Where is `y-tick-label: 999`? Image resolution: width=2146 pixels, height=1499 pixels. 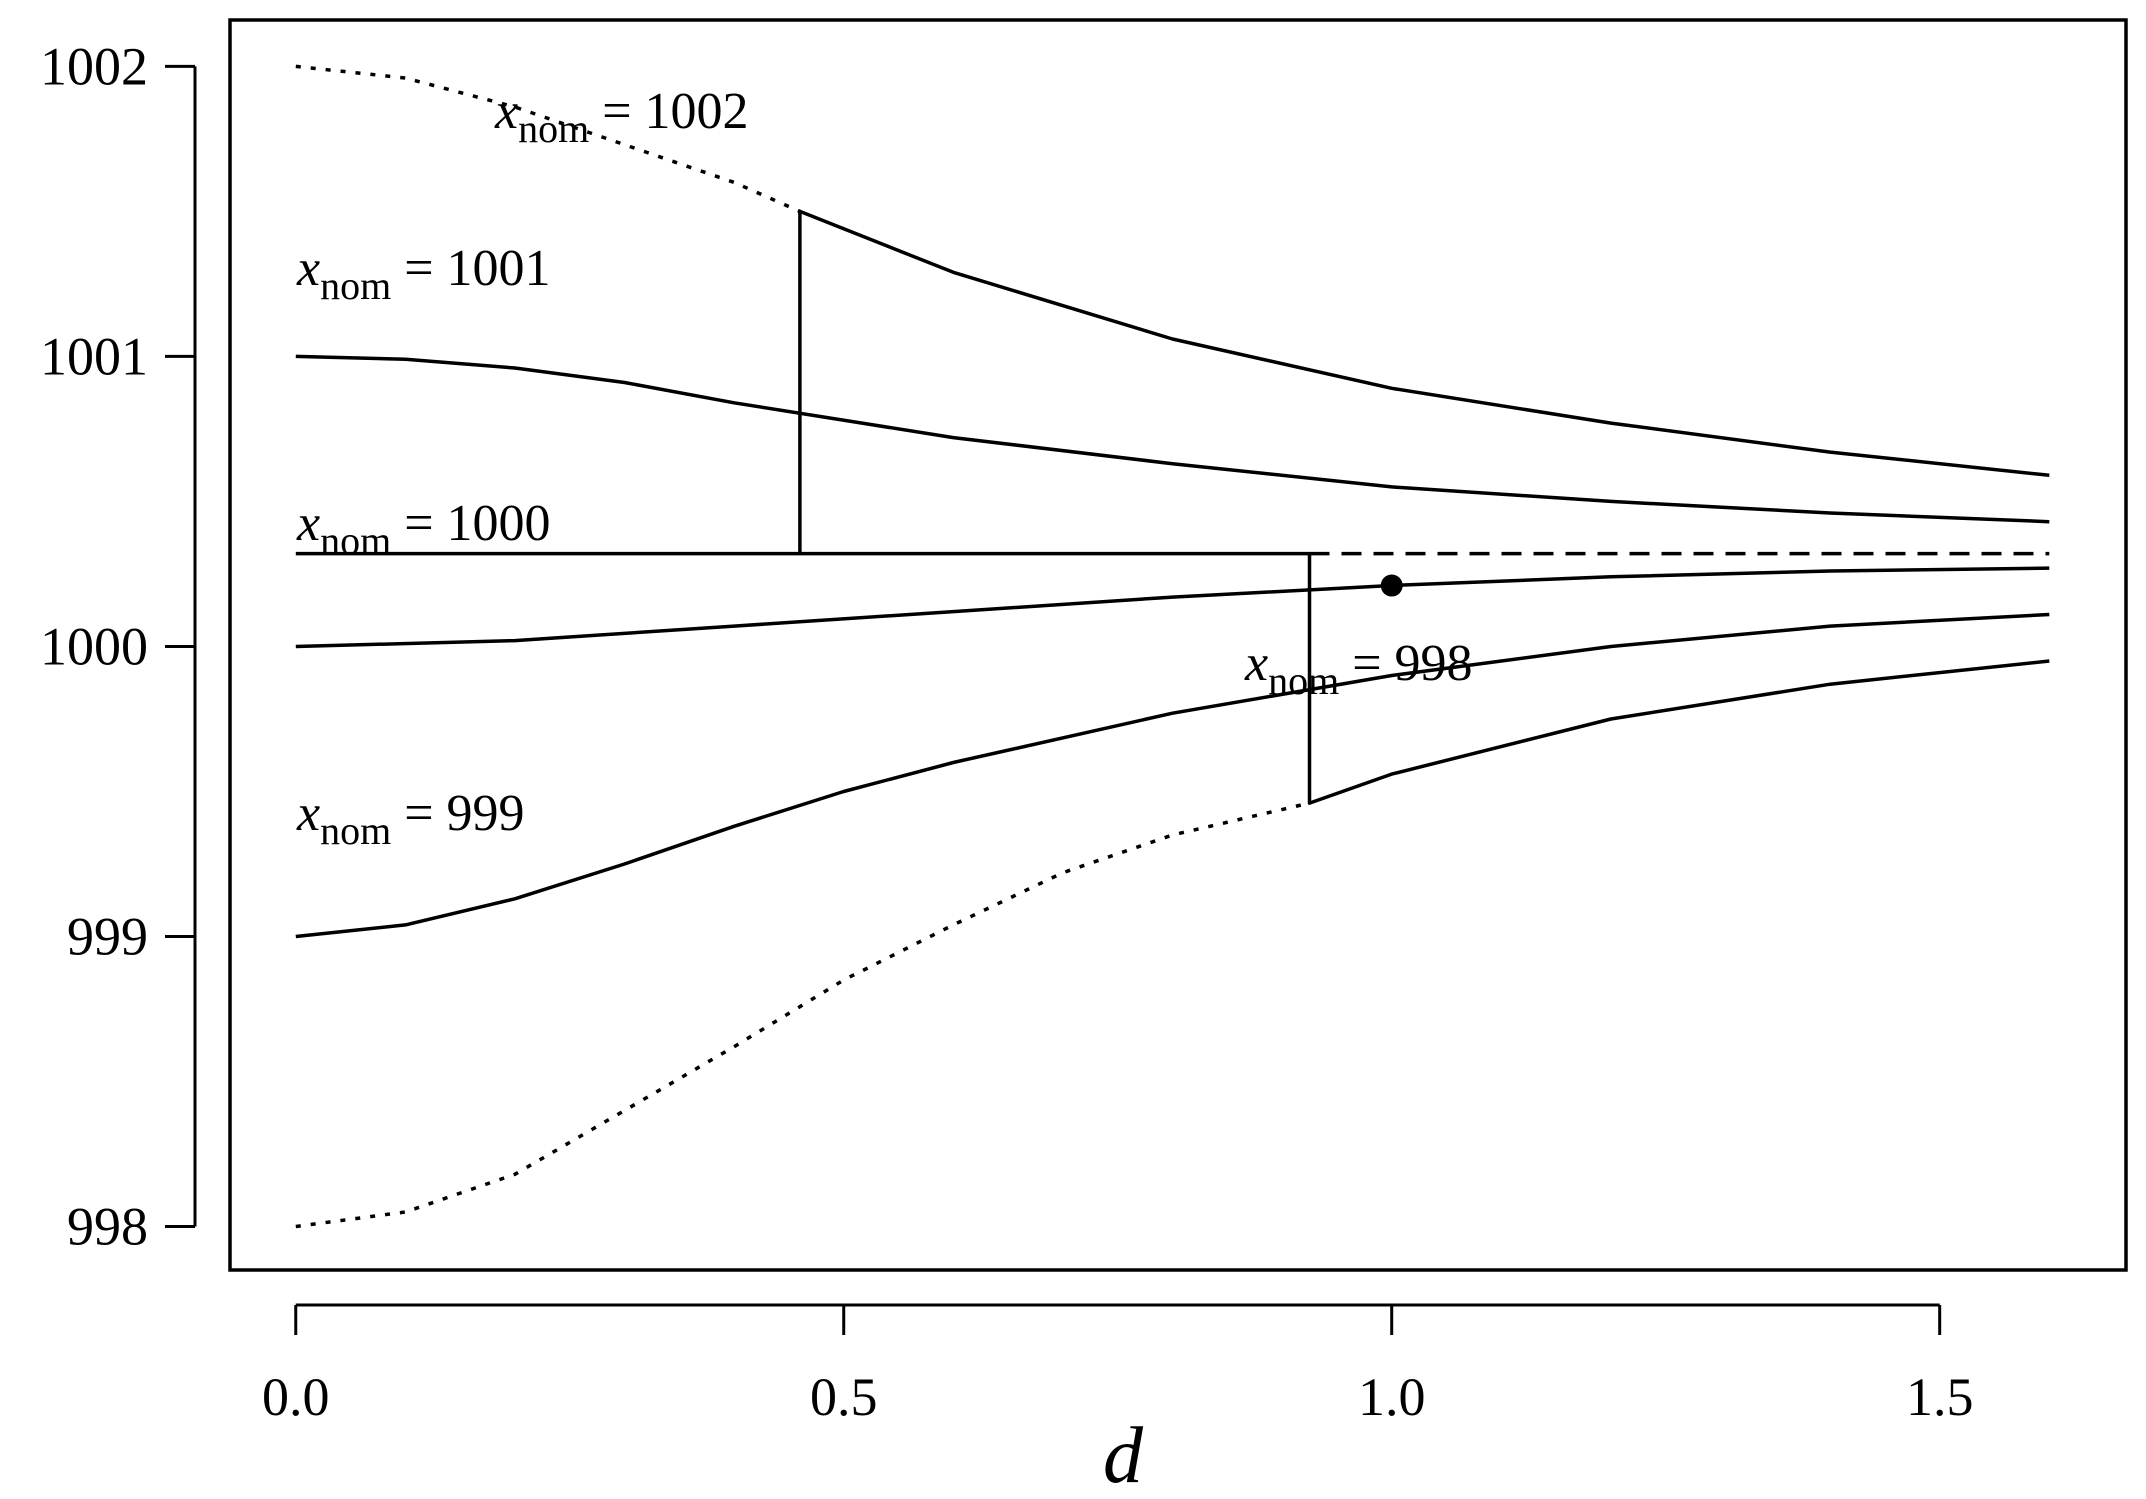 y-tick-label: 999 is located at coordinates (107, 936).